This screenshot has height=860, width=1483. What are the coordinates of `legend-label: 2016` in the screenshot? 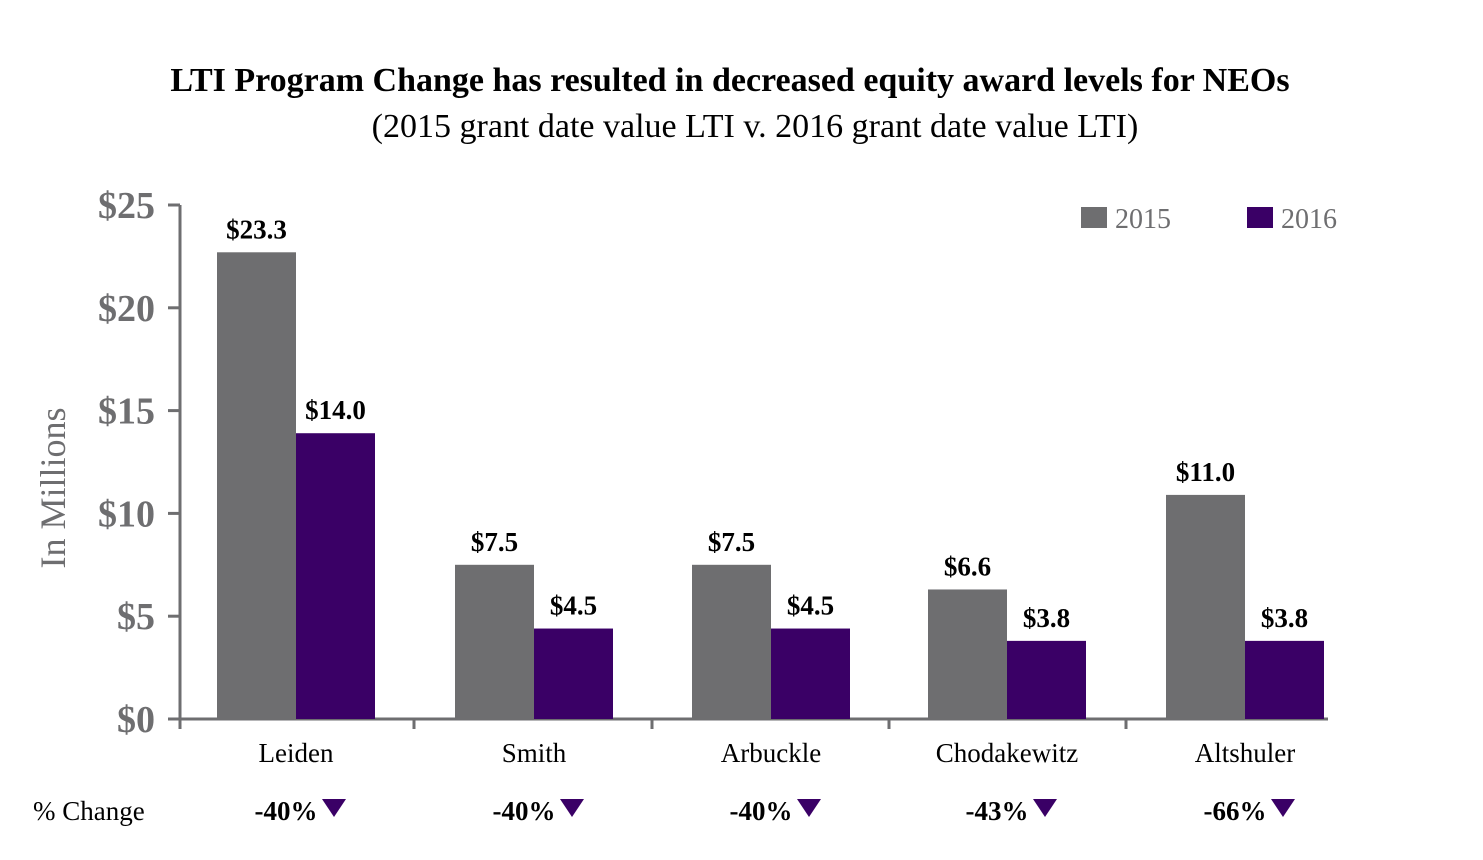 It's located at (1309, 219).